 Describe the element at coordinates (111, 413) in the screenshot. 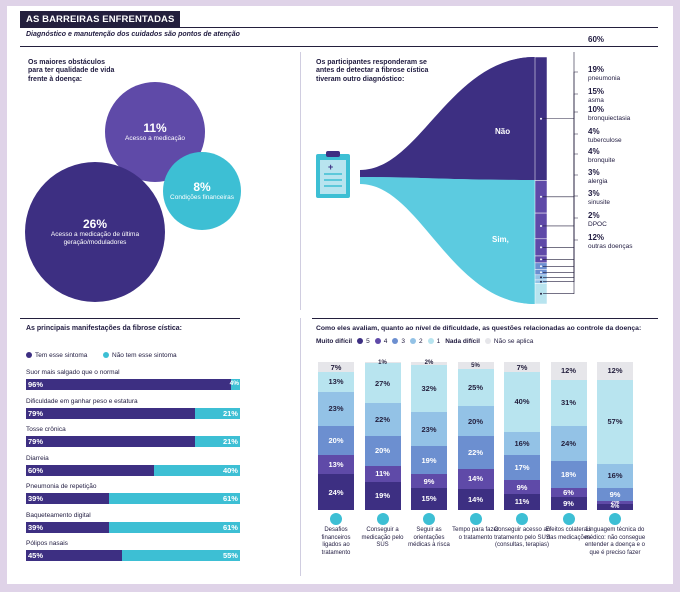

I see `hbar-has-symptom: 79%` at that location.